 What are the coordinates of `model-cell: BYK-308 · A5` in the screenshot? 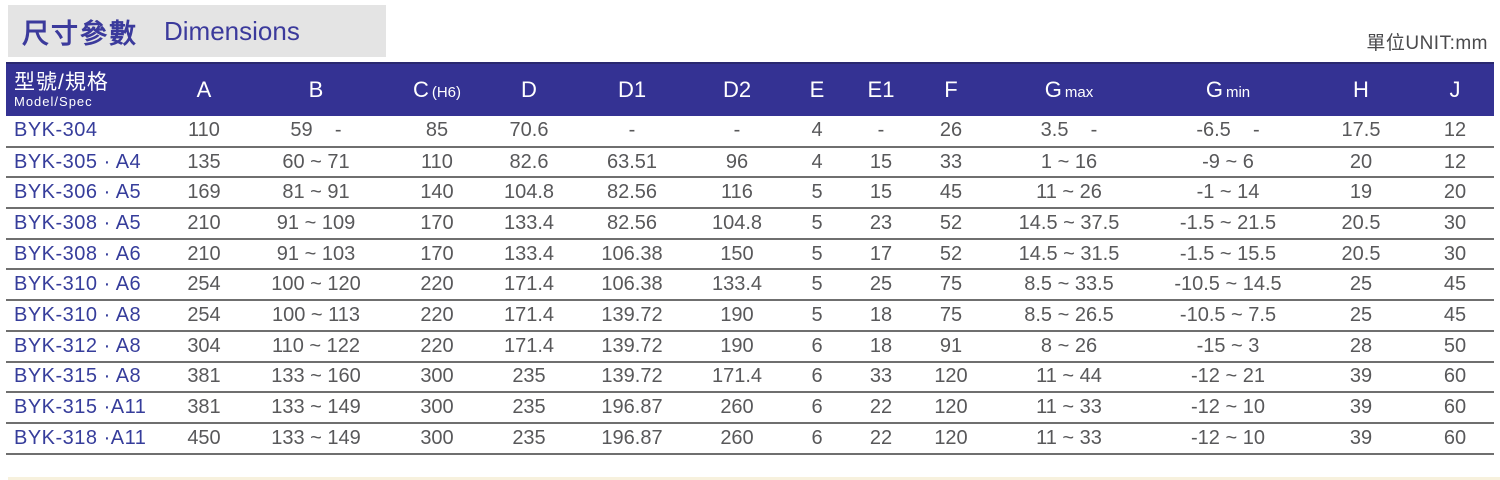 It's located at (87, 224).